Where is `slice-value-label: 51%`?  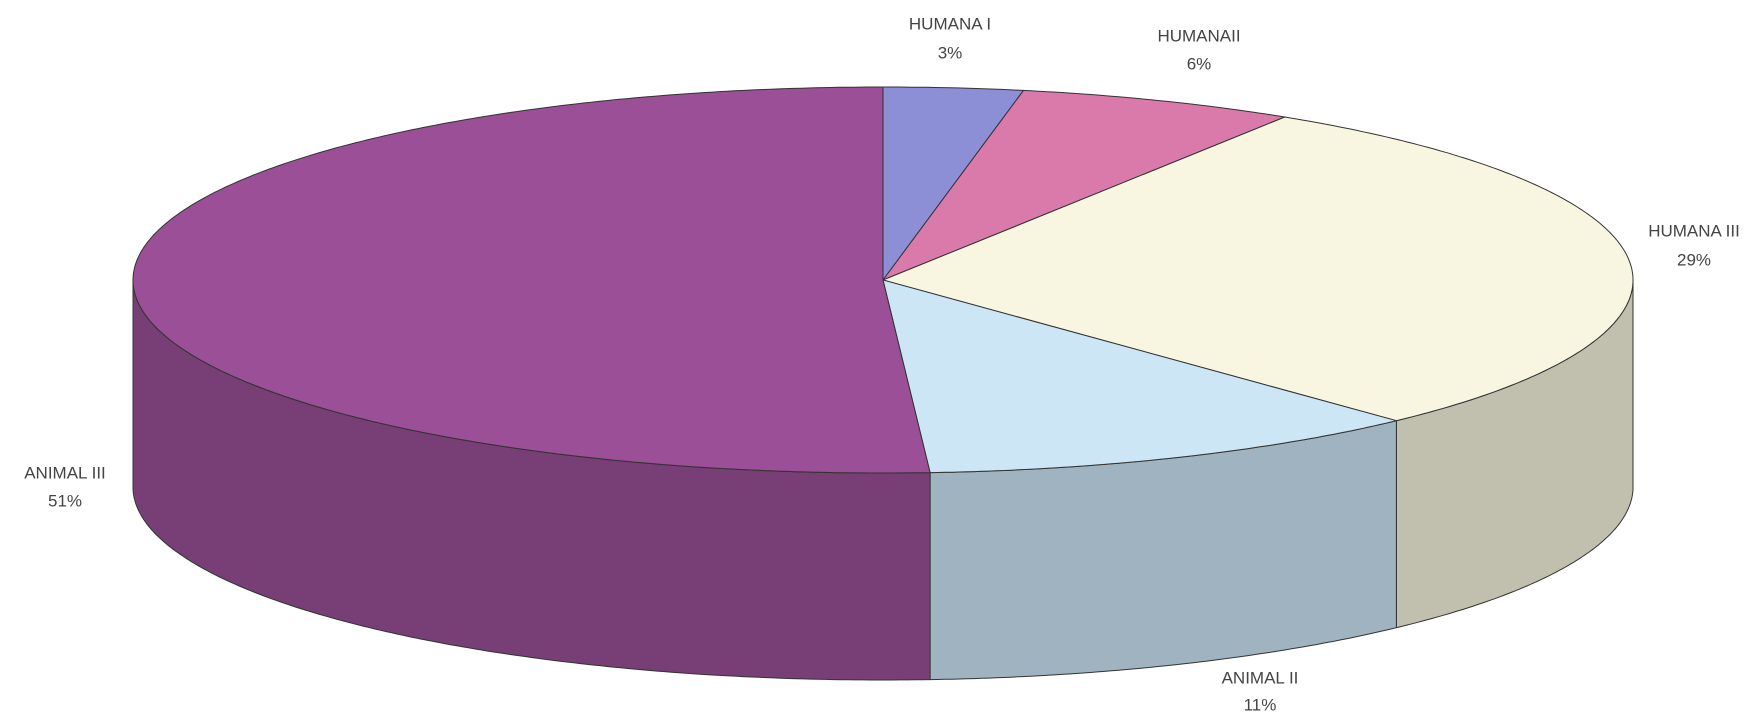 slice-value-label: 51% is located at coordinates (65, 500).